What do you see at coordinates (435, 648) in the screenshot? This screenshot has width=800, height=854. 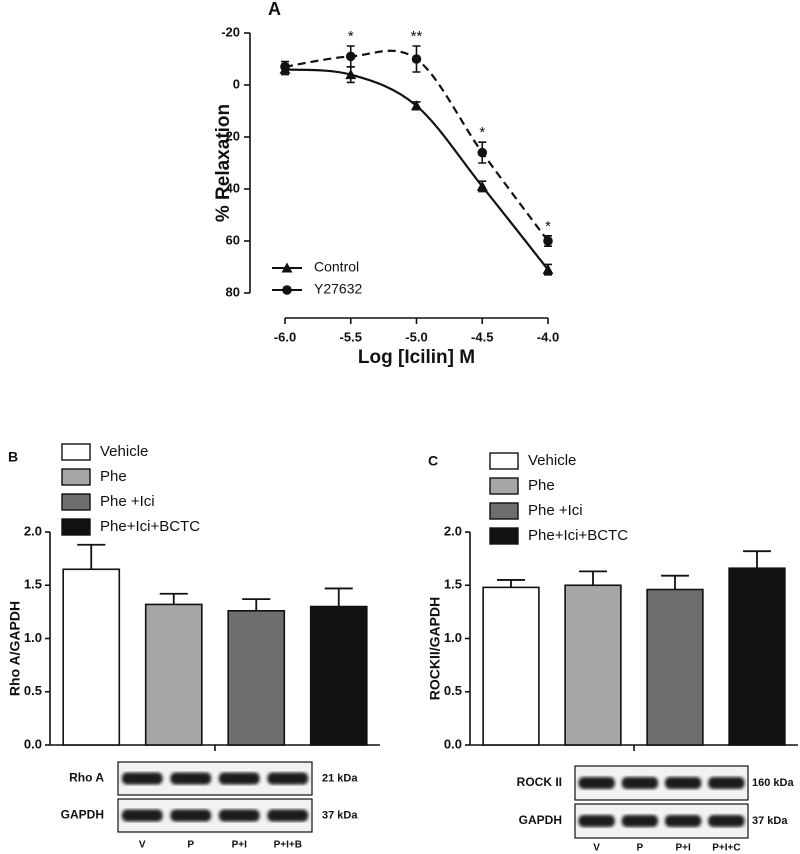 I see `y-axis-label: ROCKII/GAPDH` at bounding box center [435, 648].